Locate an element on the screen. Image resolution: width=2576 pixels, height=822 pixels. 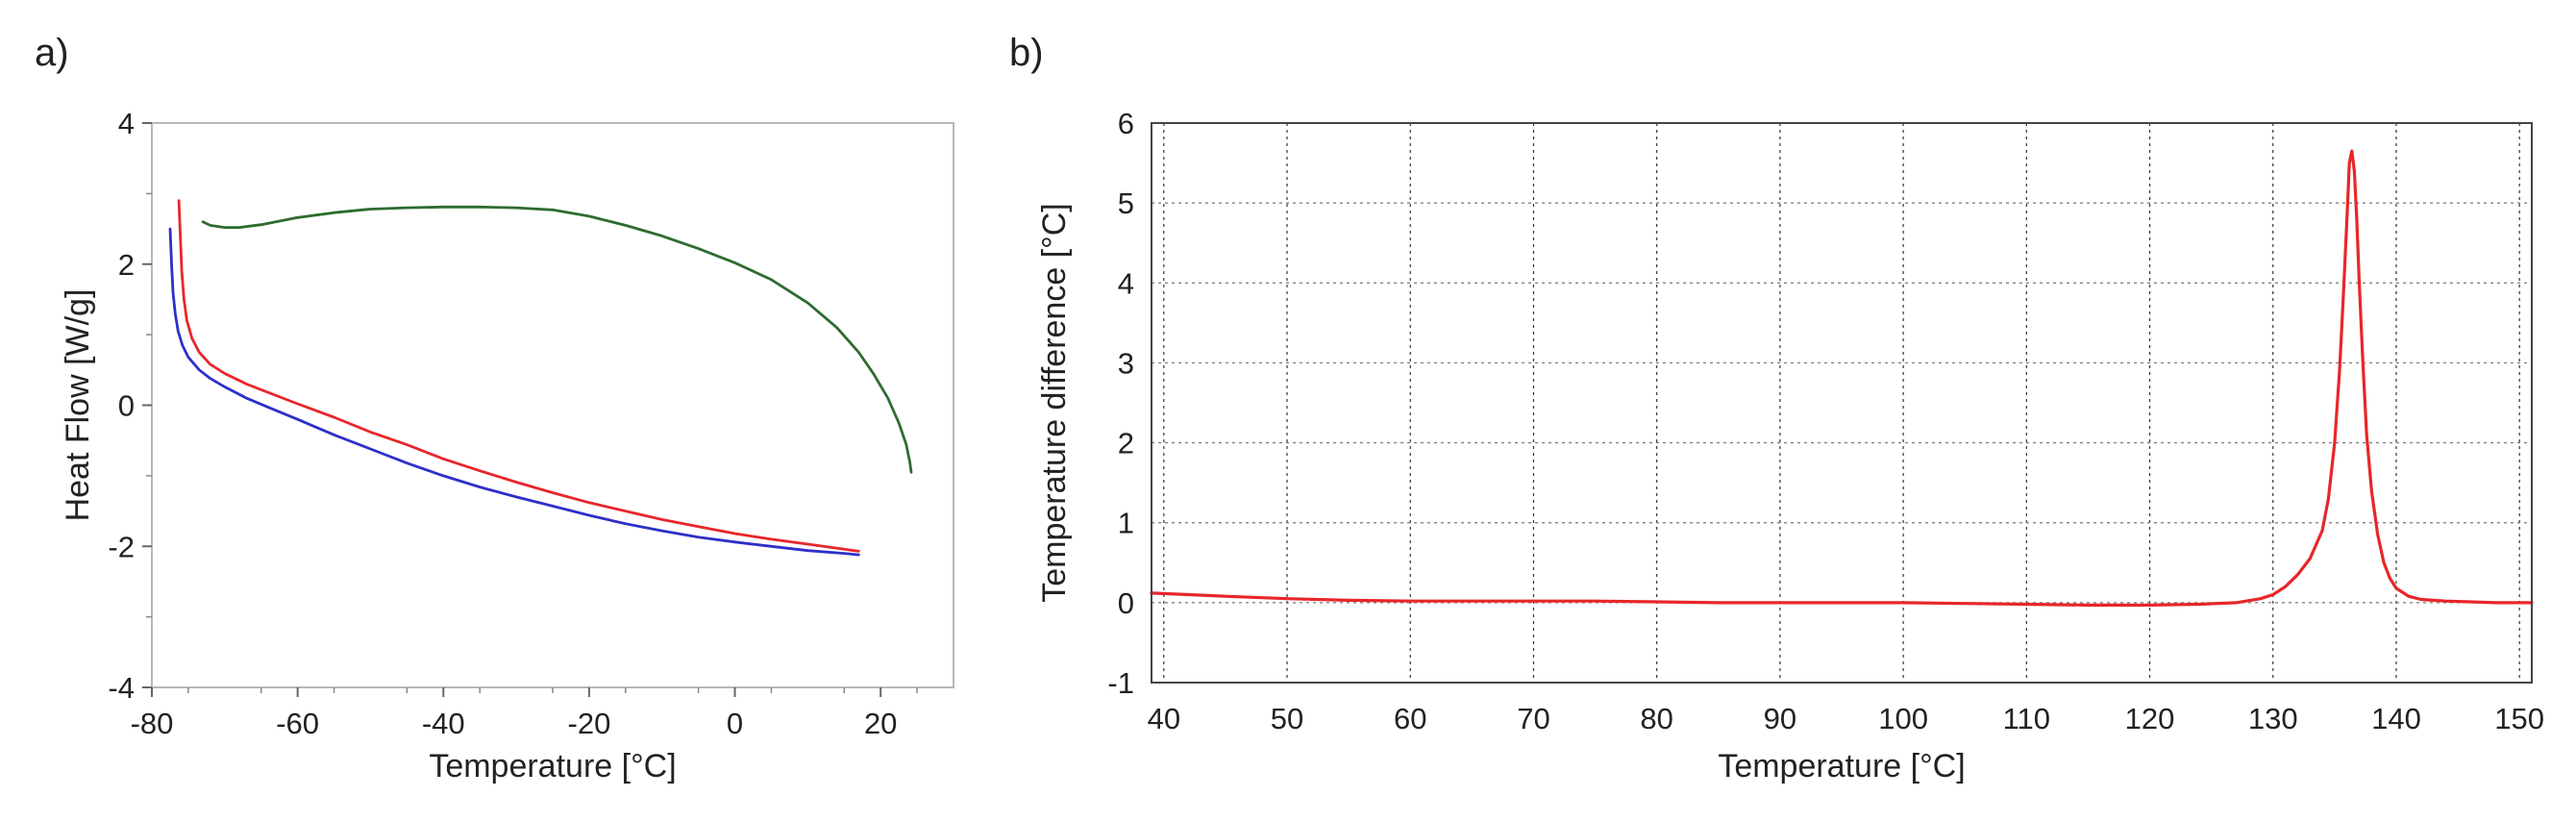
y-tick-label: 3 is located at coordinates (1126, 363).